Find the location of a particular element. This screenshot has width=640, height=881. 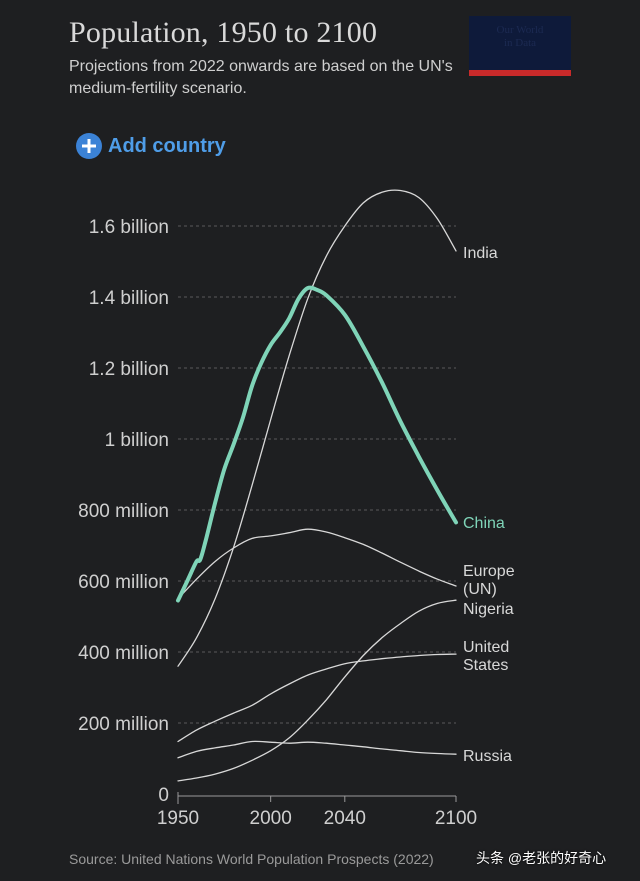

chart-title: Population, 1950 to 2100 is located at coordinates (223, 32).